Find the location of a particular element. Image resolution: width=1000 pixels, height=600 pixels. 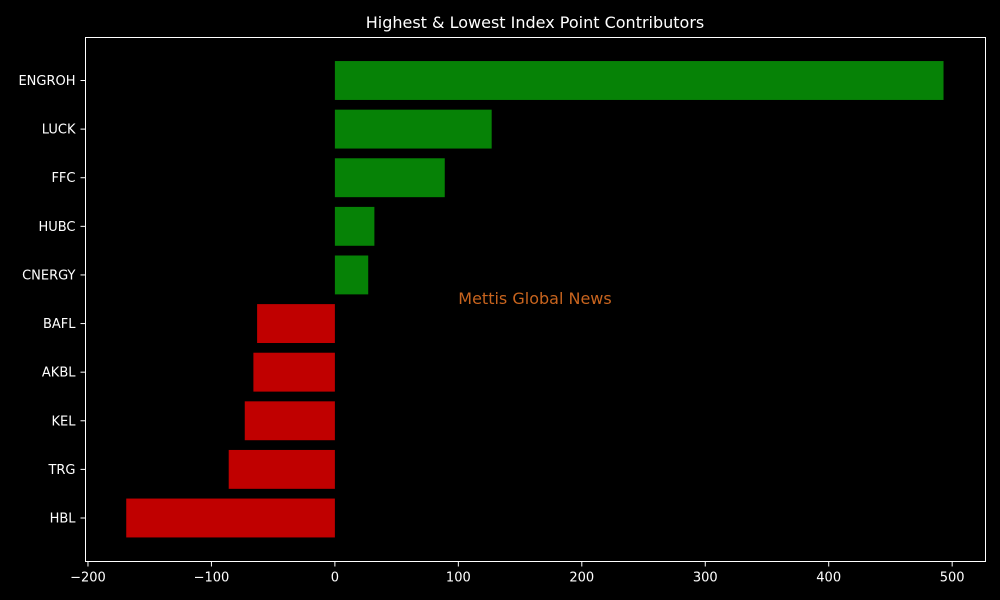

bar-bafl is located at coordinates (296, 323).